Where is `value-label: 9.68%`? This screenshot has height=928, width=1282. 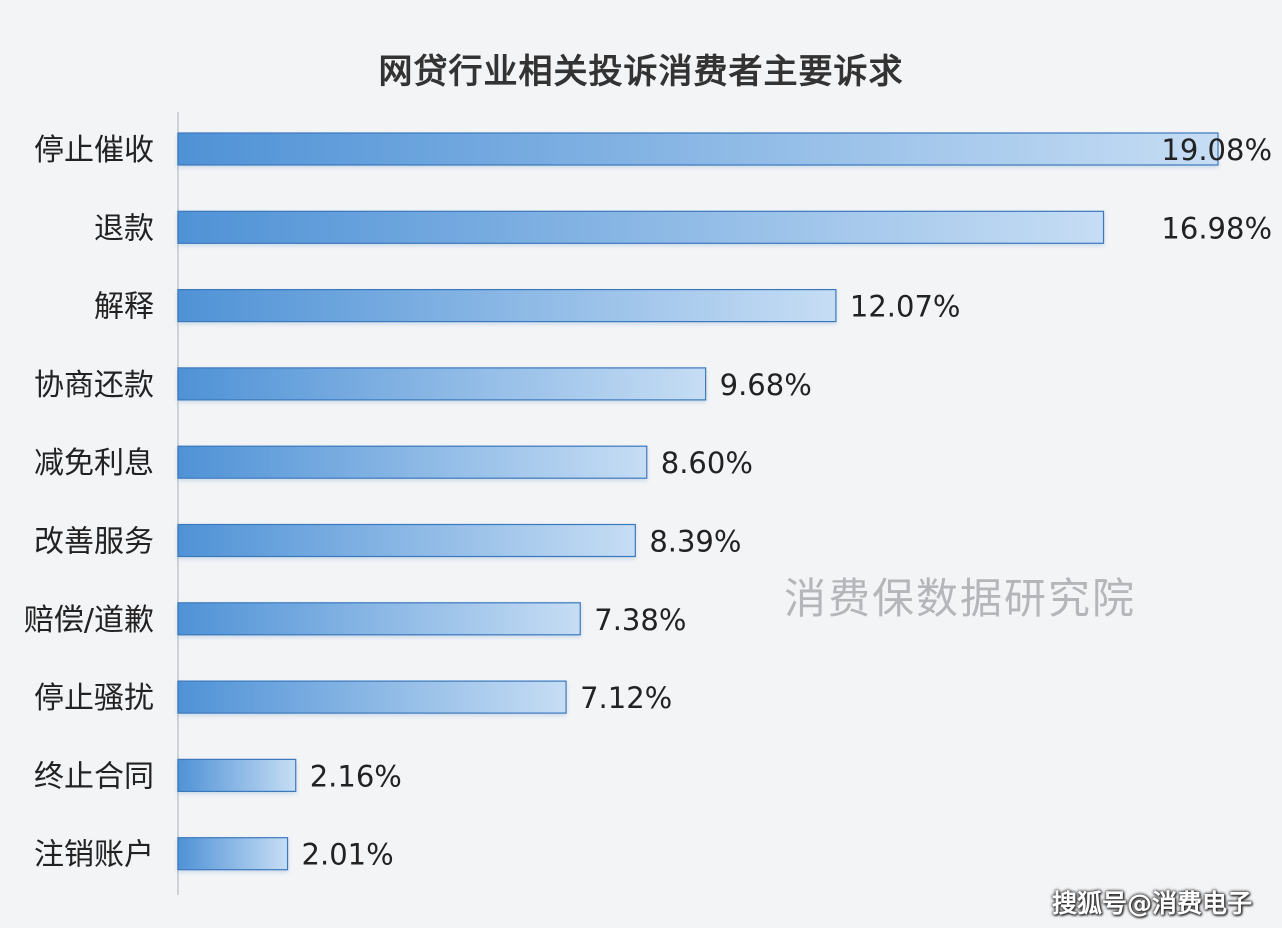
value-label: 9.68% is located at coordinates (766, 385).